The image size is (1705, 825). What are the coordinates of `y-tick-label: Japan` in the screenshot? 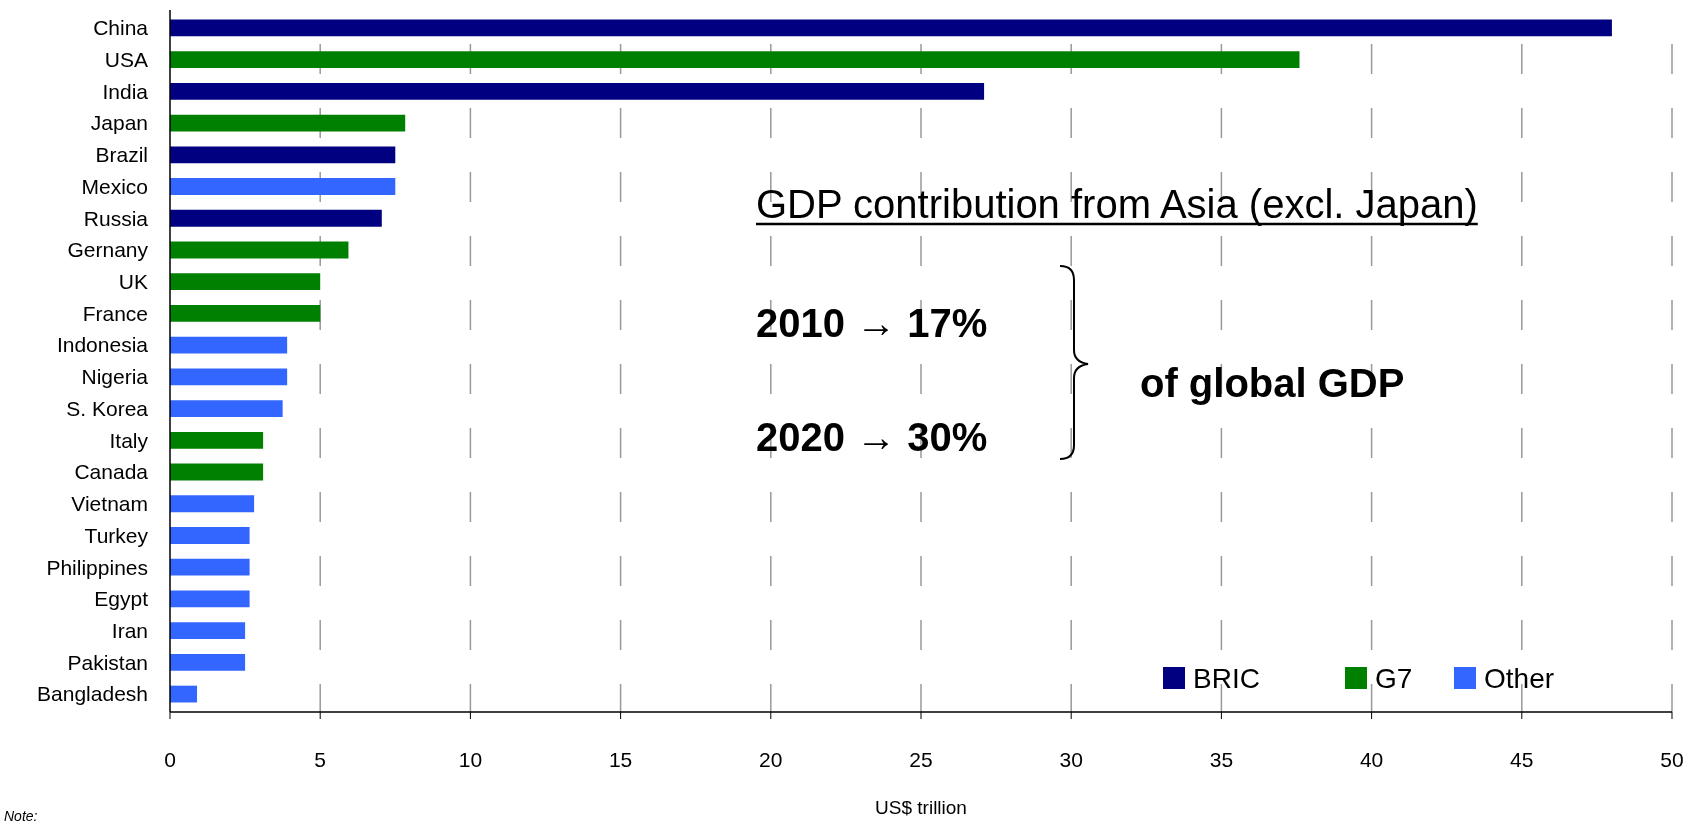 It's located at (119, 123).